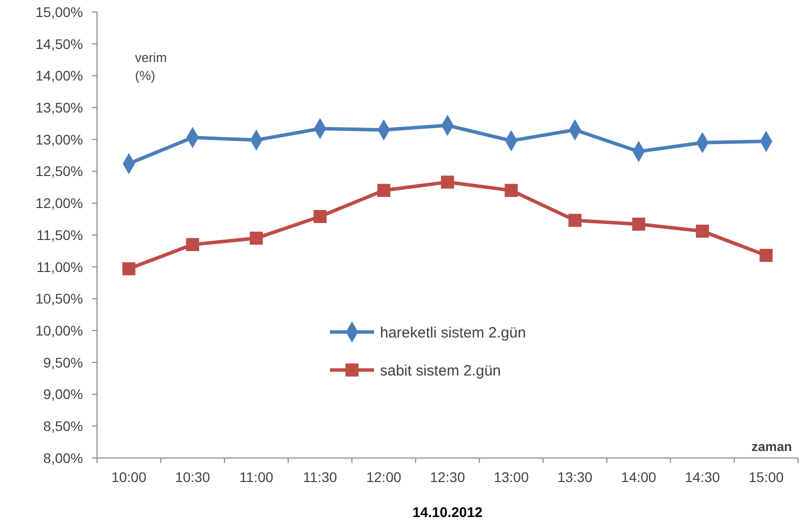 Image resolution: width=810 pixels, height=529 pixels. Describe the element at coordinates (59, 139) in the screenshot. I see `y-tick-label: 13,00%` at that location.